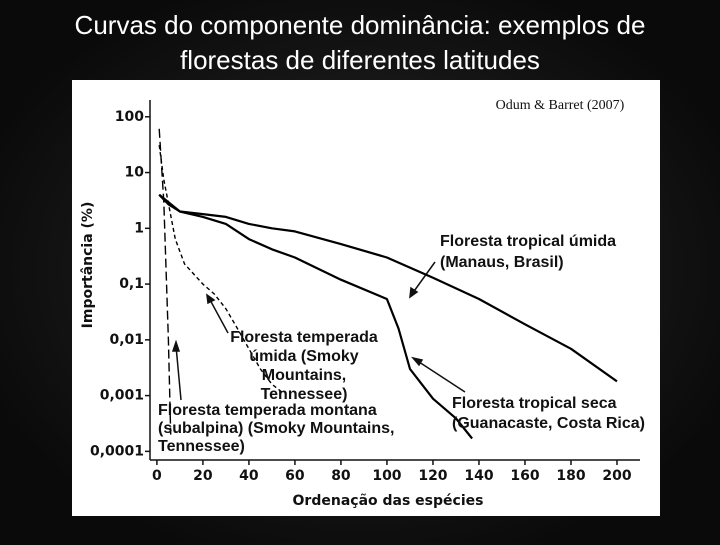 The image size is (720, 545). What do you see at coordinates (139, 228) in the screenshot?
I see `y-tick-label: 1` at bounding box center [139, 228].